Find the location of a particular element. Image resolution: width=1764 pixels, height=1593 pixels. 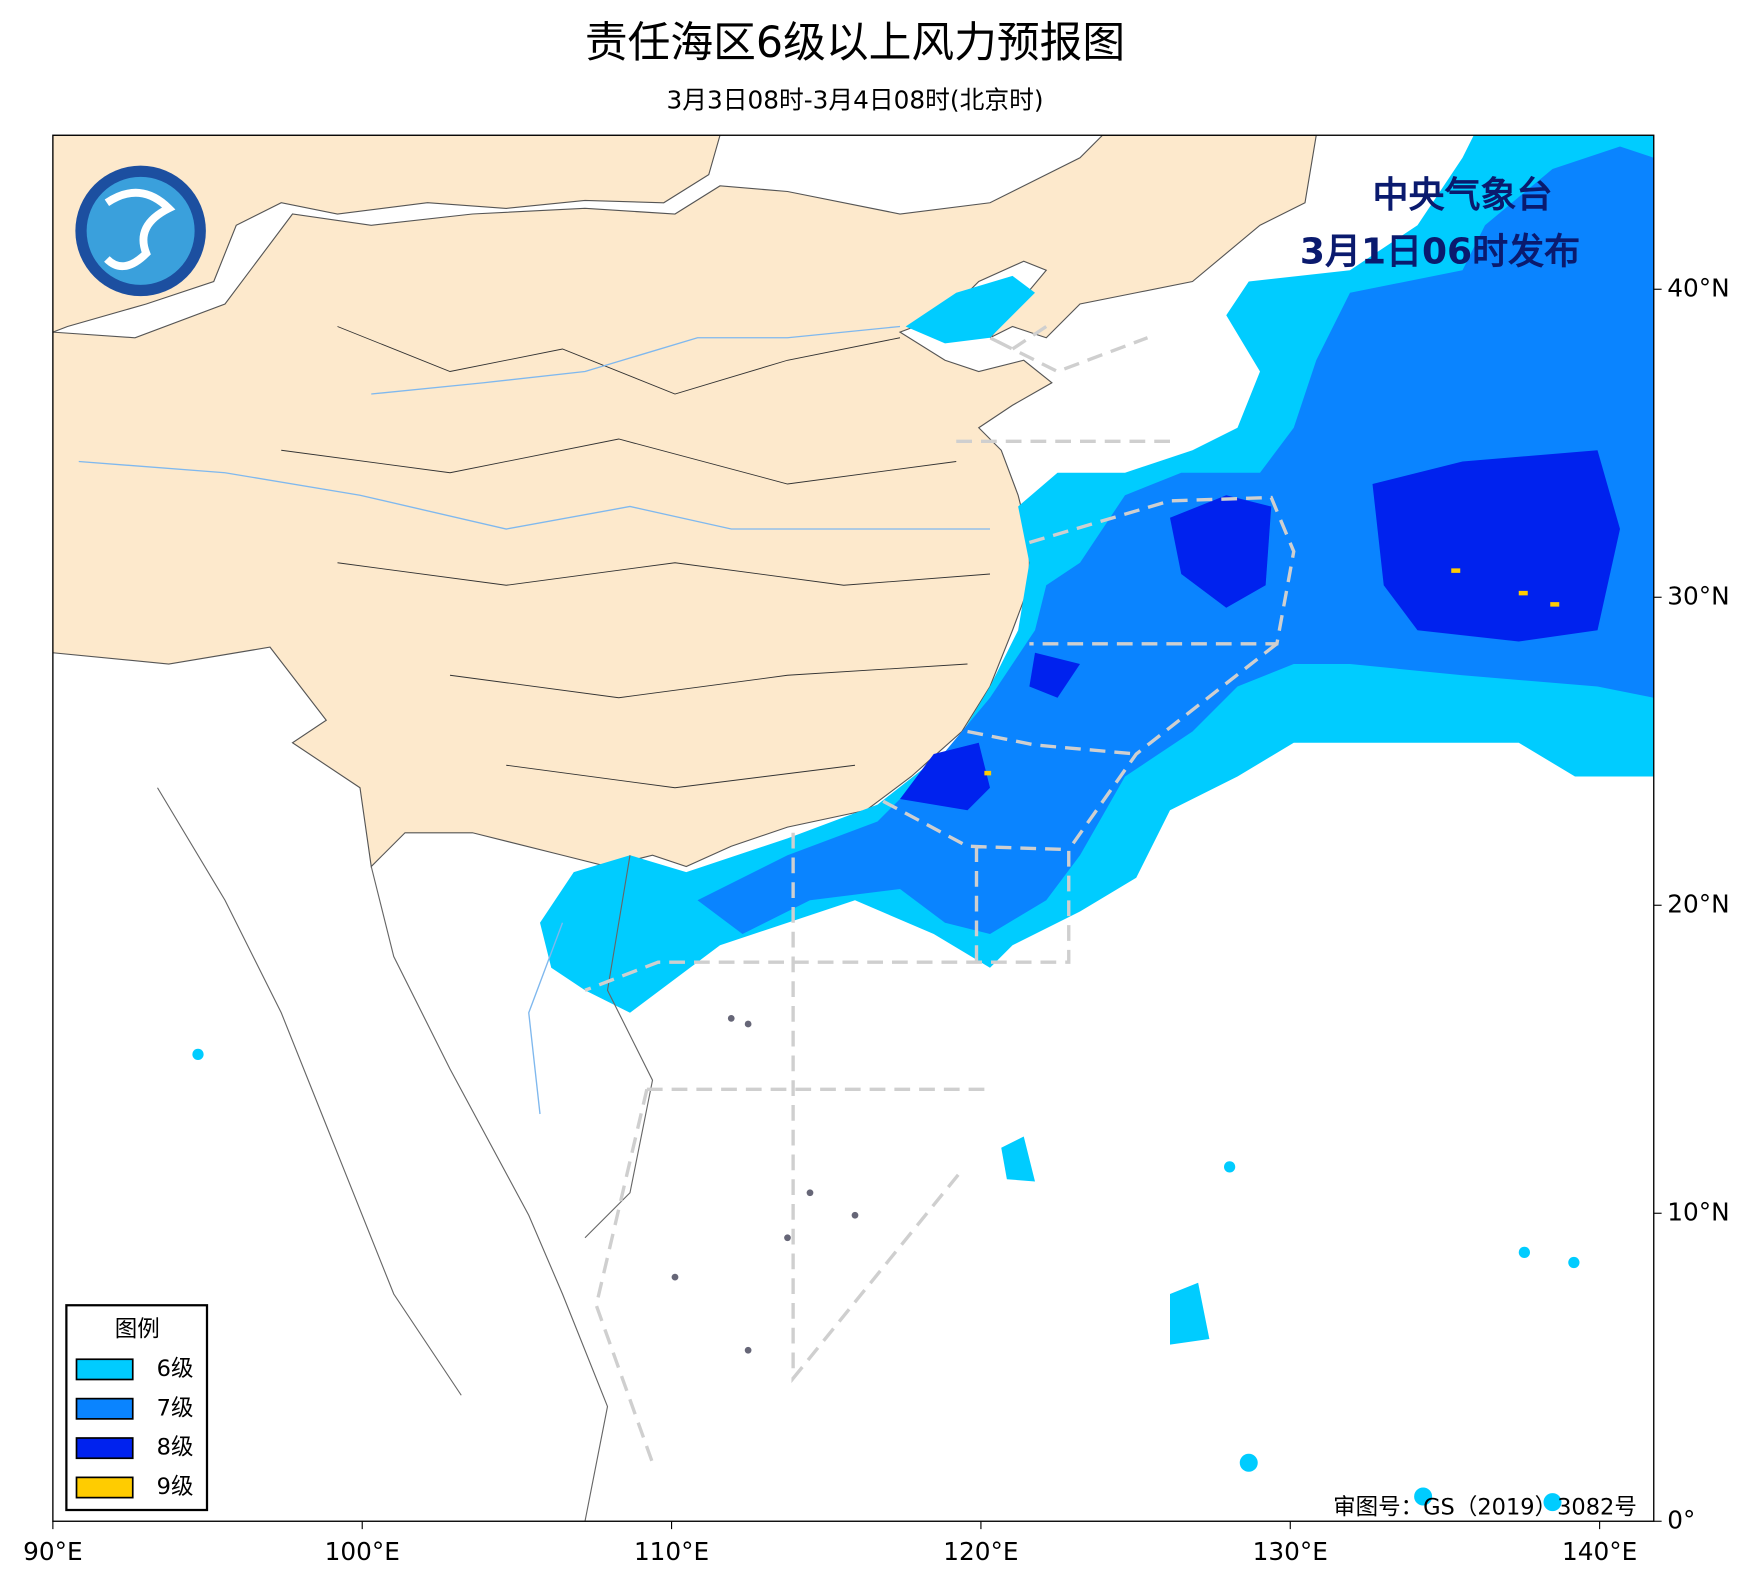

legend-title: 图例 is located at coordinates (137, 1330).